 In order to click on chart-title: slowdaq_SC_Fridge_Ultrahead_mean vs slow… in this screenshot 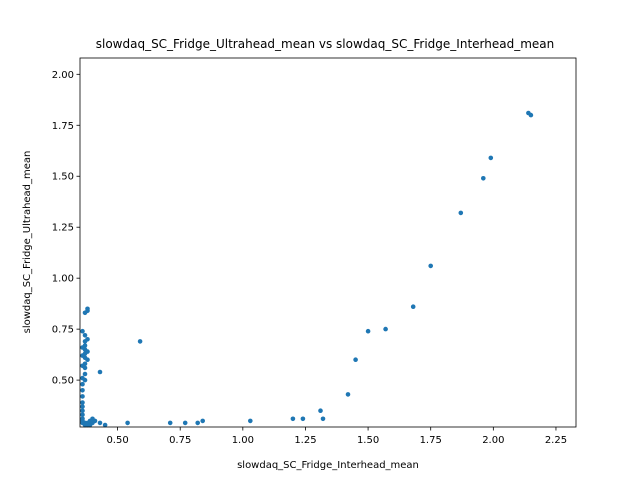, I will do `click(325, 44)`.